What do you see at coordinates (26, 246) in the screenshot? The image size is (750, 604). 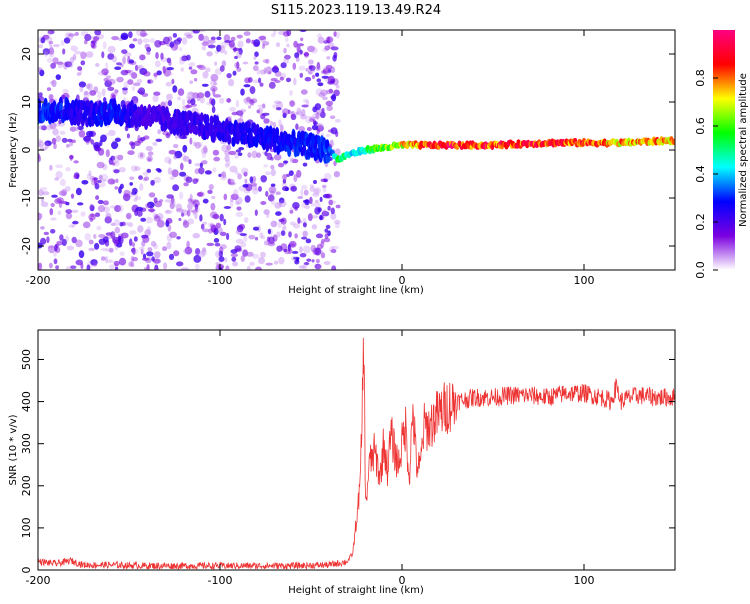 I see `y-tick-label: -20` at bounding box center [26, 246].